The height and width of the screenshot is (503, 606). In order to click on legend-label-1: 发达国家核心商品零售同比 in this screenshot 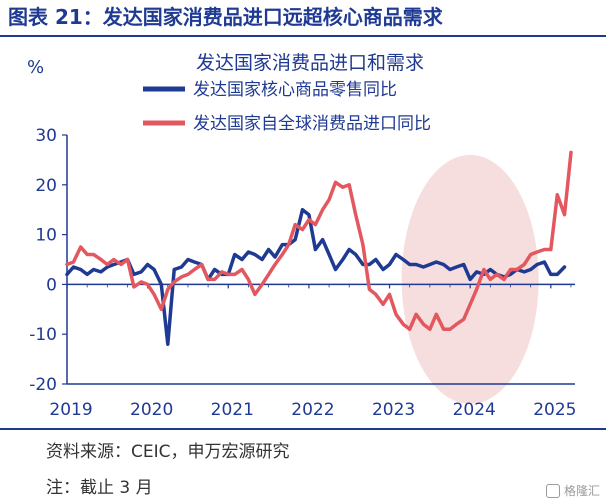, I will do `click(295, 90)`.